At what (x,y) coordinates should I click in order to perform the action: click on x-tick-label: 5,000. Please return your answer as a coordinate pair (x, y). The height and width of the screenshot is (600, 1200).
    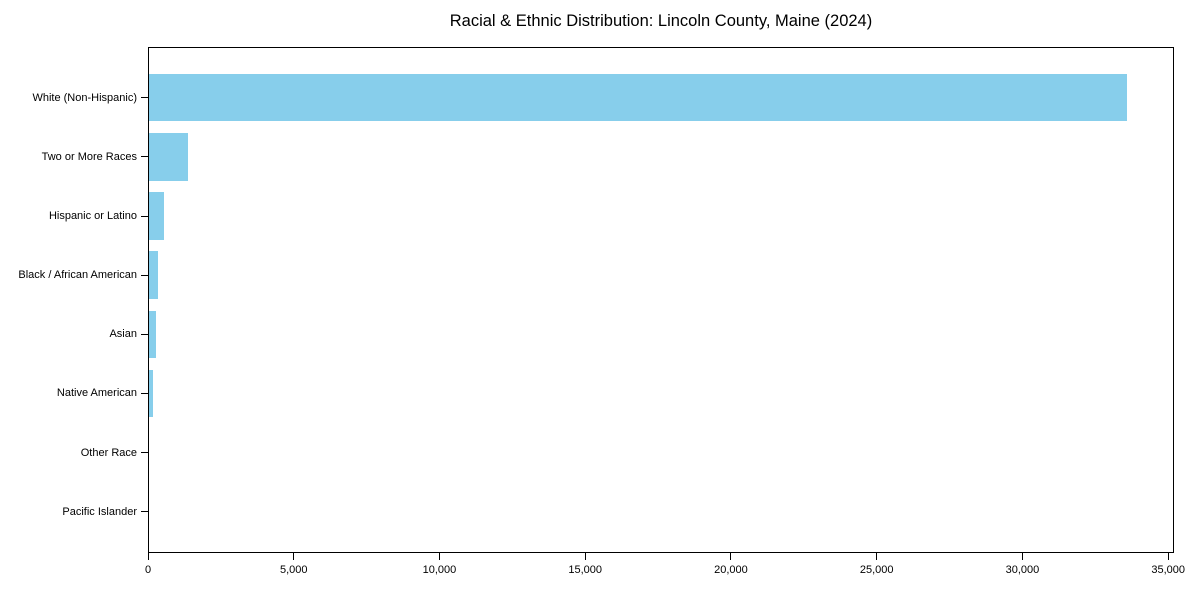
    Looking at the image, I should click on (293, 570).